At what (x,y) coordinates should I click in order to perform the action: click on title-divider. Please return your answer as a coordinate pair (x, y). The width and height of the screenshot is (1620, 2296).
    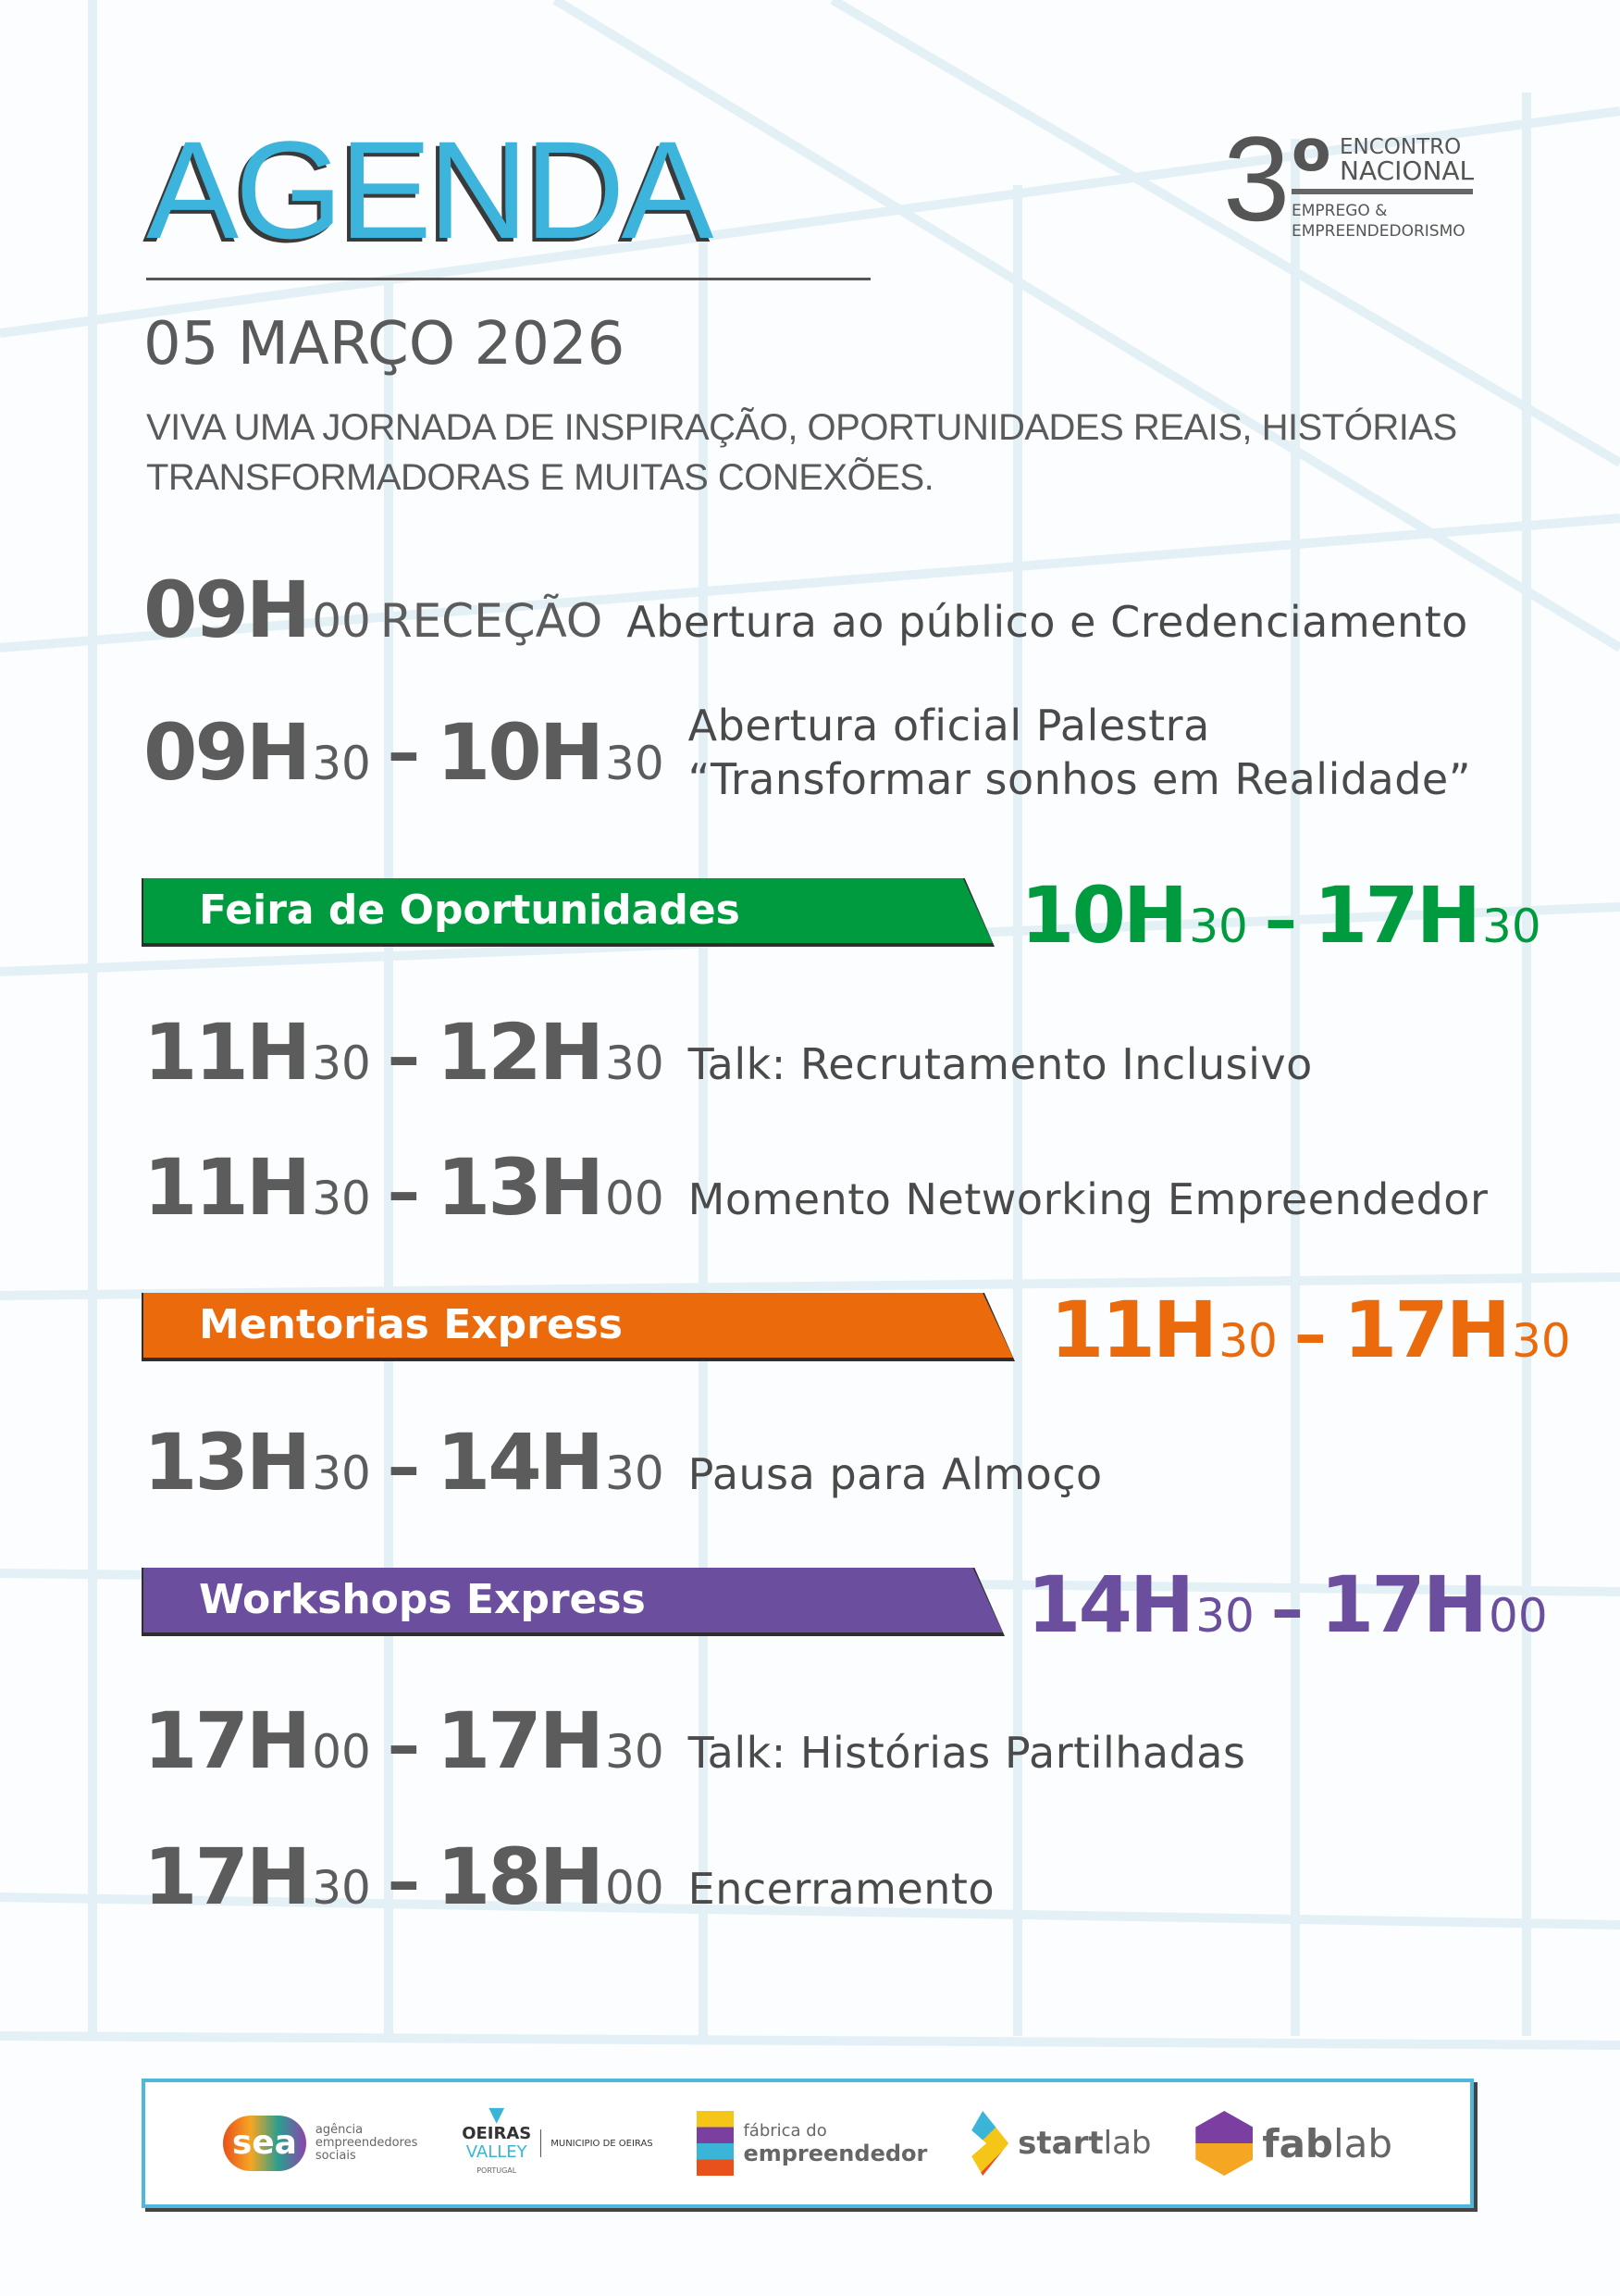
    Looking at the image, I should click on (508, 279).